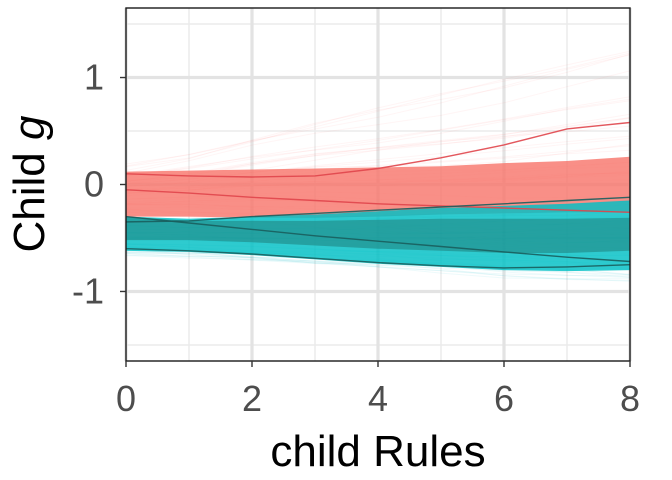  I want to click on x-tick-label: 4, so click(378, 398).